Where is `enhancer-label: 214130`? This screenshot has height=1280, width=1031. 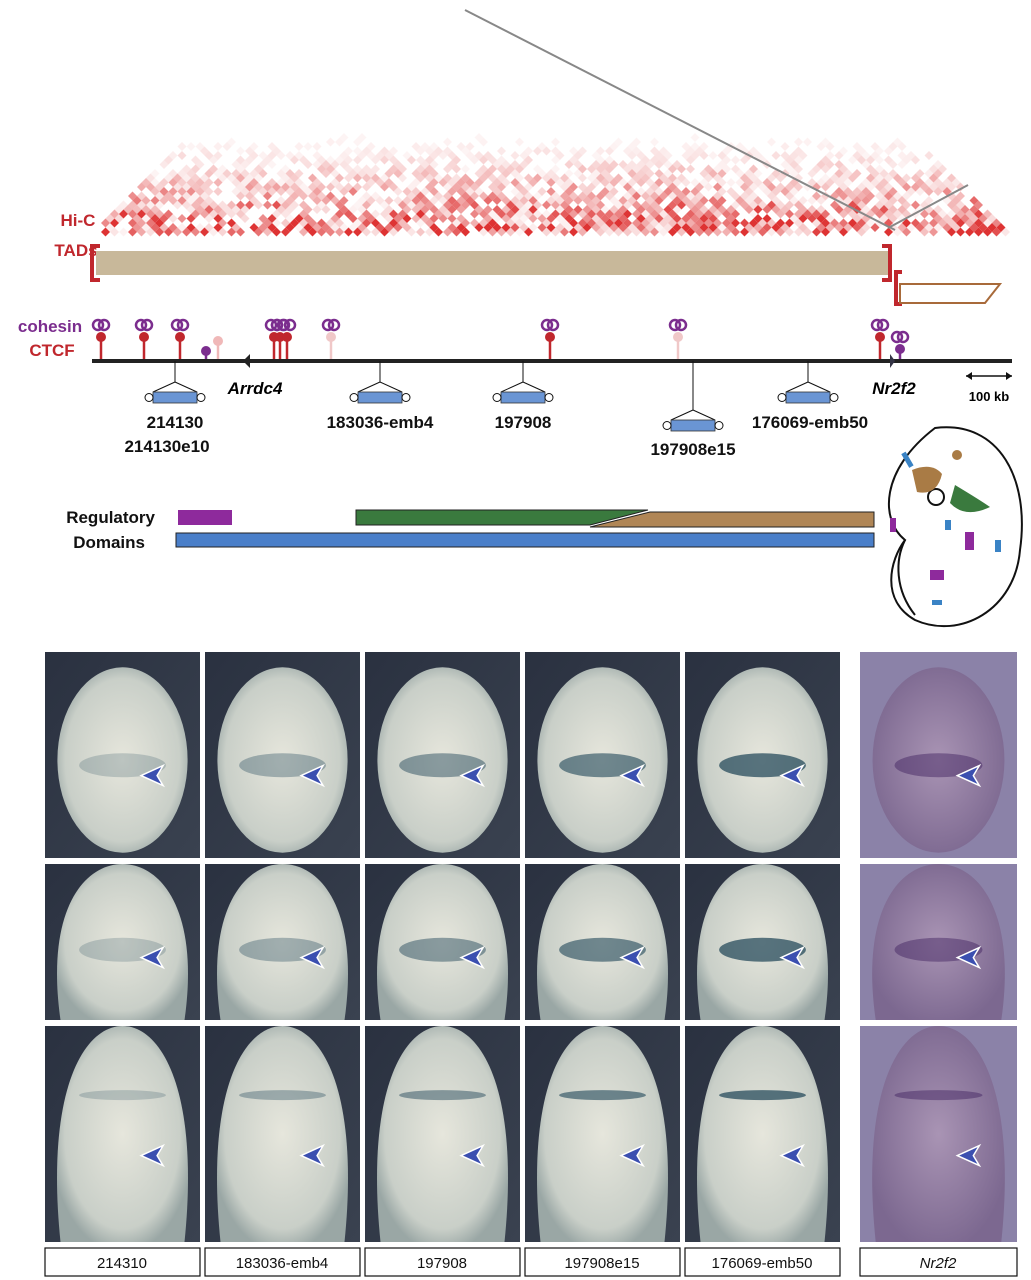 enhancer-label: 214130 is located at coordinates (175, 422).